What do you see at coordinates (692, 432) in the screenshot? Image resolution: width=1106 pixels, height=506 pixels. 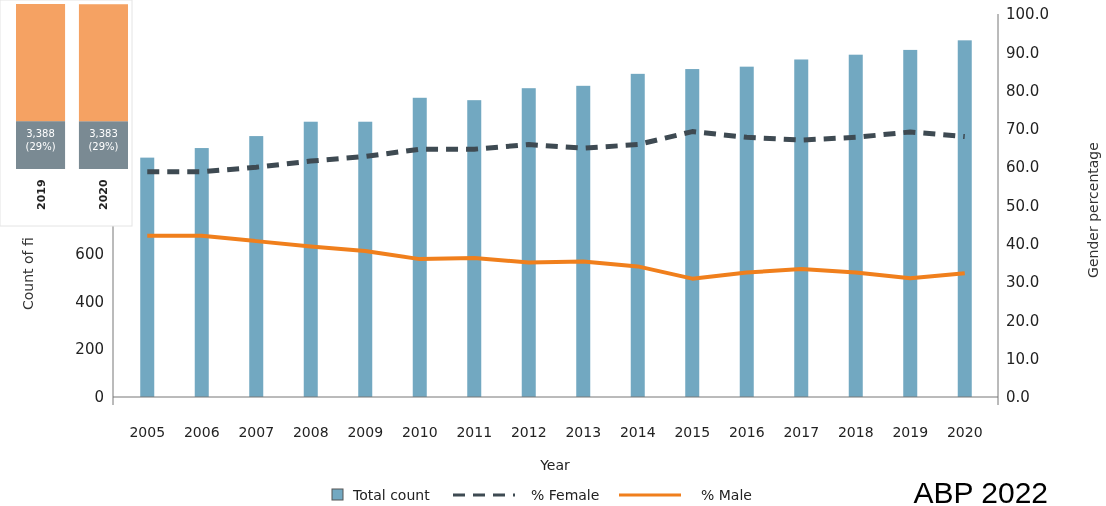 I see `x-tick-label: 2015` at bounding box center [692, 432].